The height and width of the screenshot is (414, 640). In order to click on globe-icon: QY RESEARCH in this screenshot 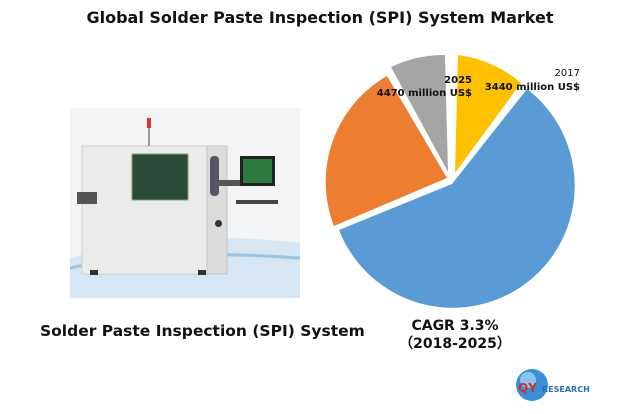, I will do `click(553, 385)`.